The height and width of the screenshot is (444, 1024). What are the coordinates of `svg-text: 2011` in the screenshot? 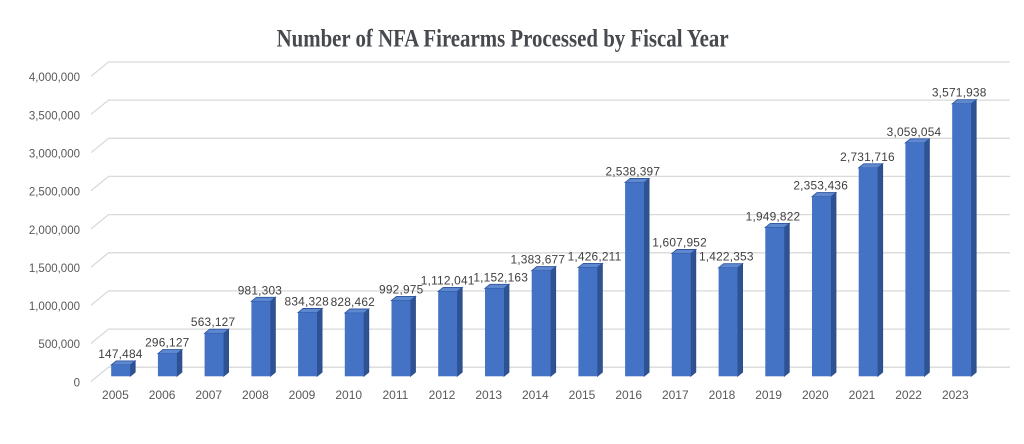 It's located at (395, 395).